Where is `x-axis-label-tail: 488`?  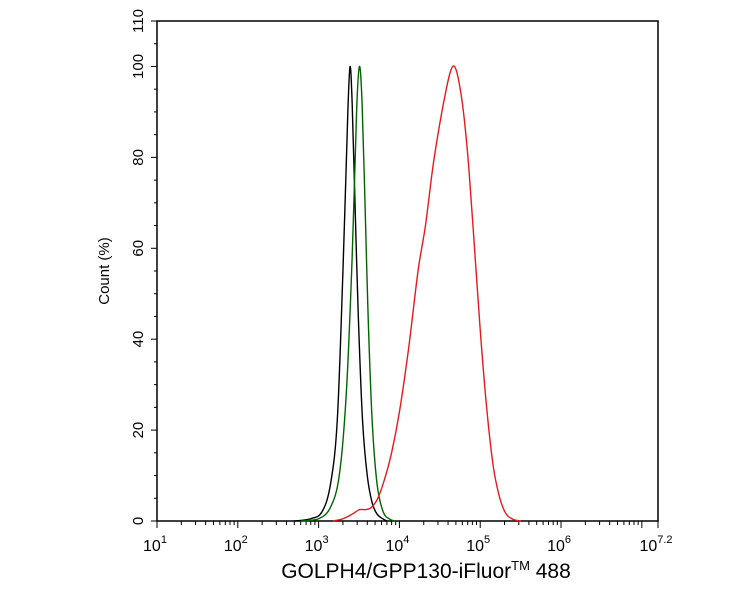 x-axis-label-tail: 488 is located at coordinates (550, 571).